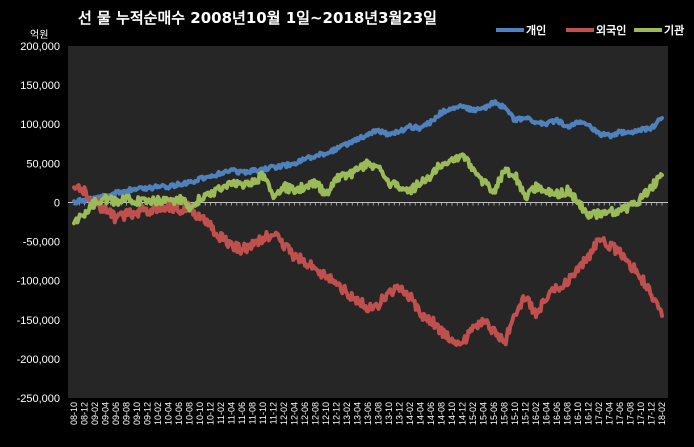 The height and width of the screenshot is (447, 694). What do you see at coordinates (463, 413) in the screenshot?
I see `x-tick-label: 14-12` at bounding box center [463, 413].